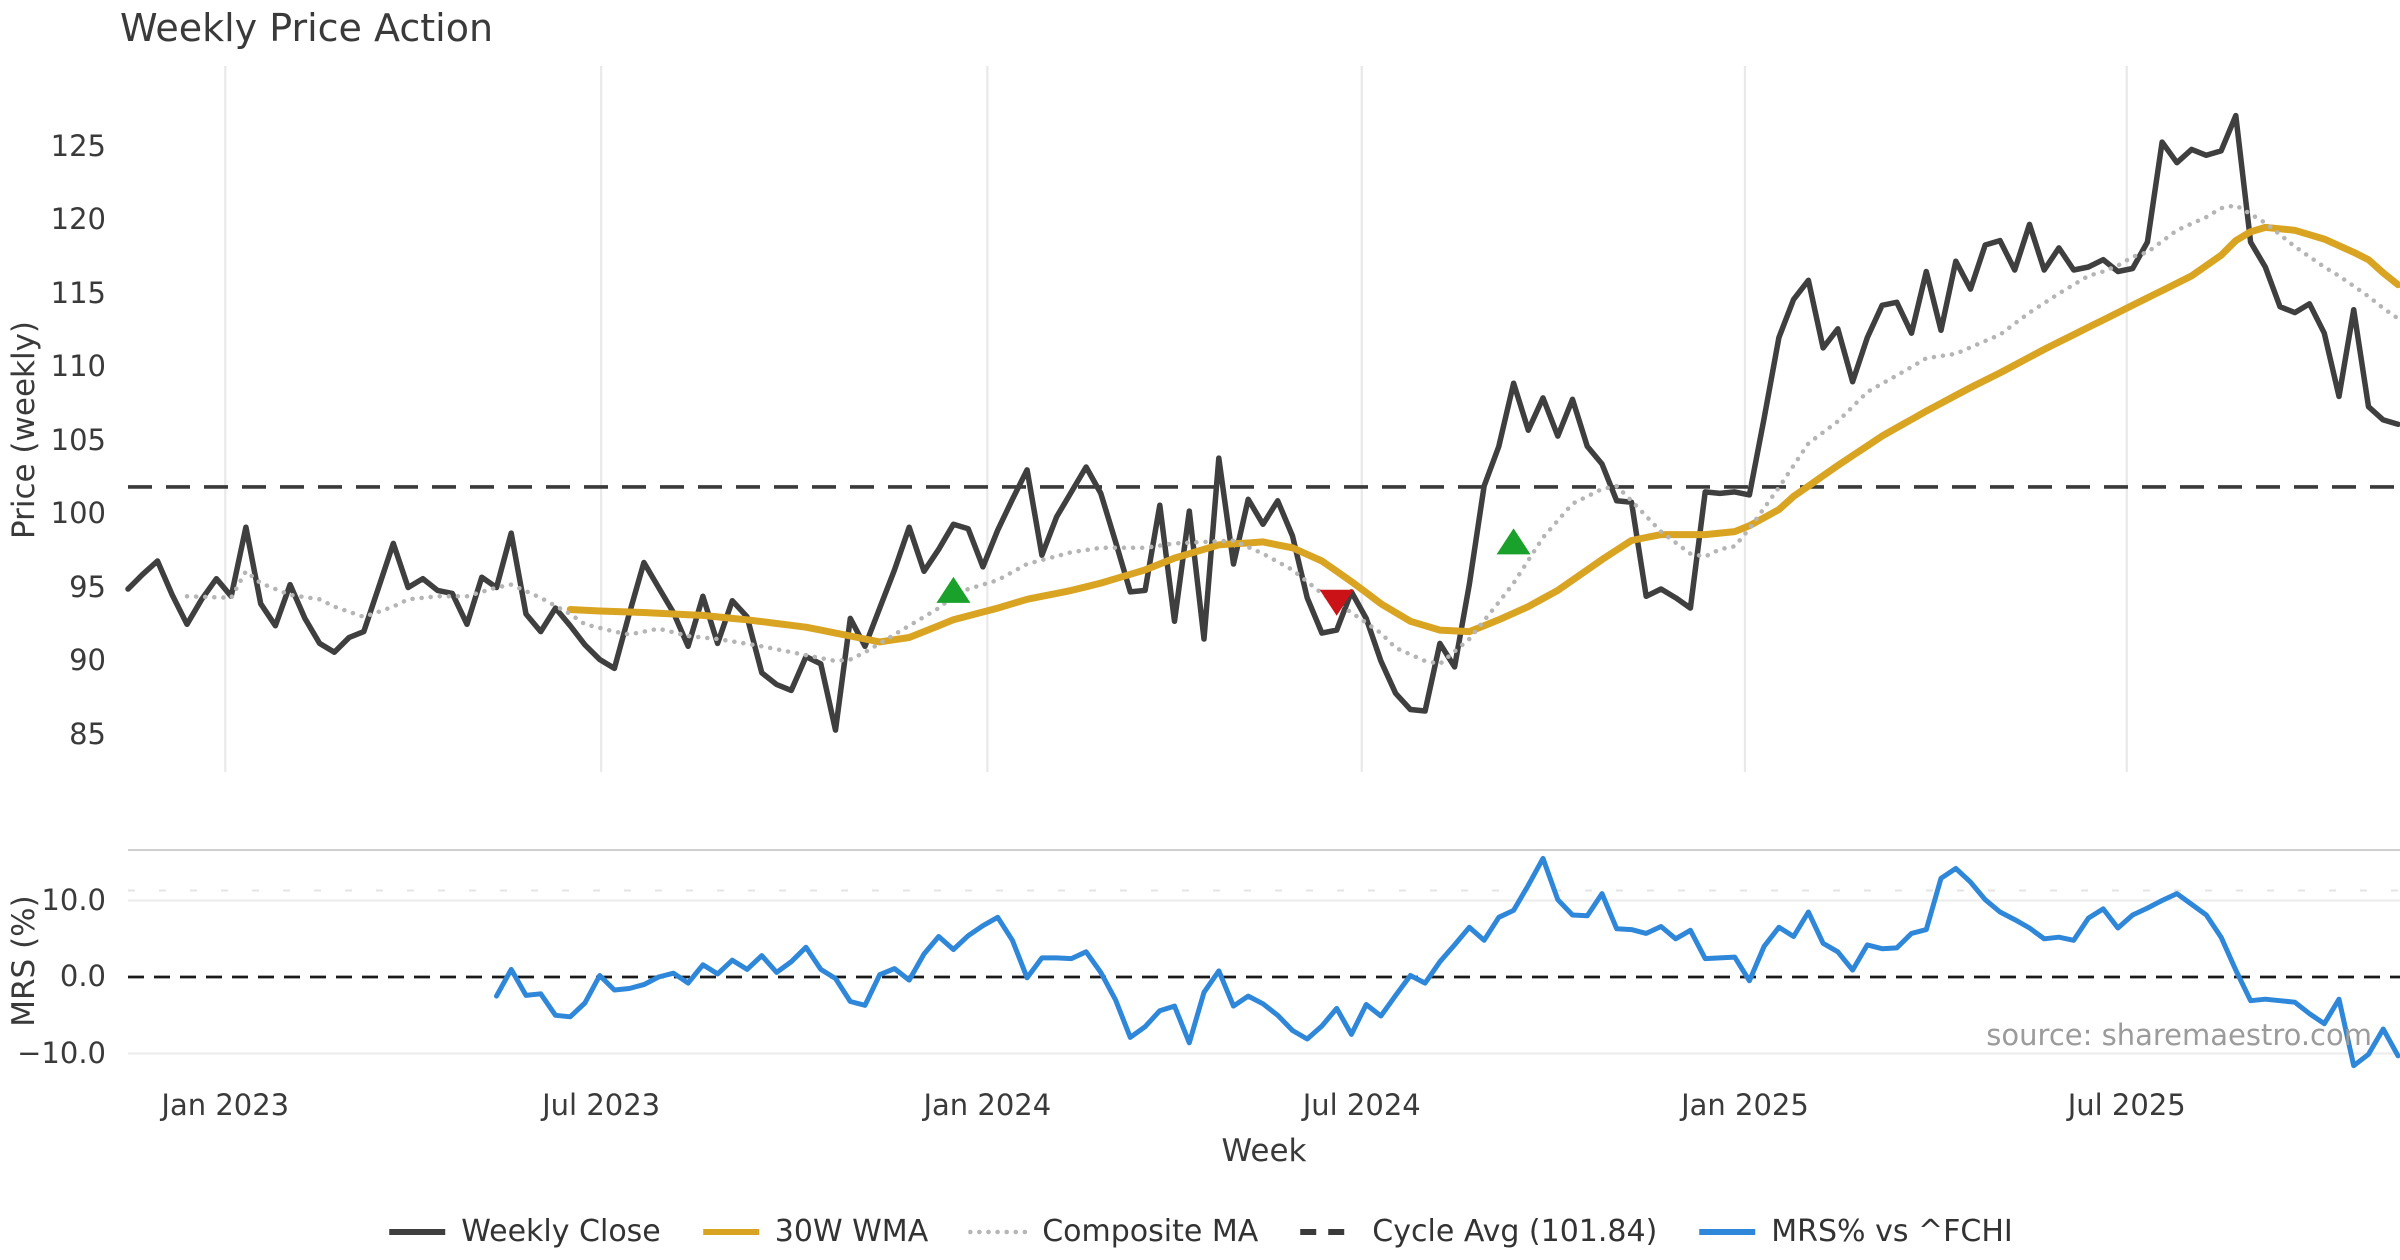 The width and height of the screenshot is (2400, 1260). What do you see at coordinates (1264, 1151) in the screenshot?
I see `x-axis-label: Week` at bounding box center [1264, 1151].